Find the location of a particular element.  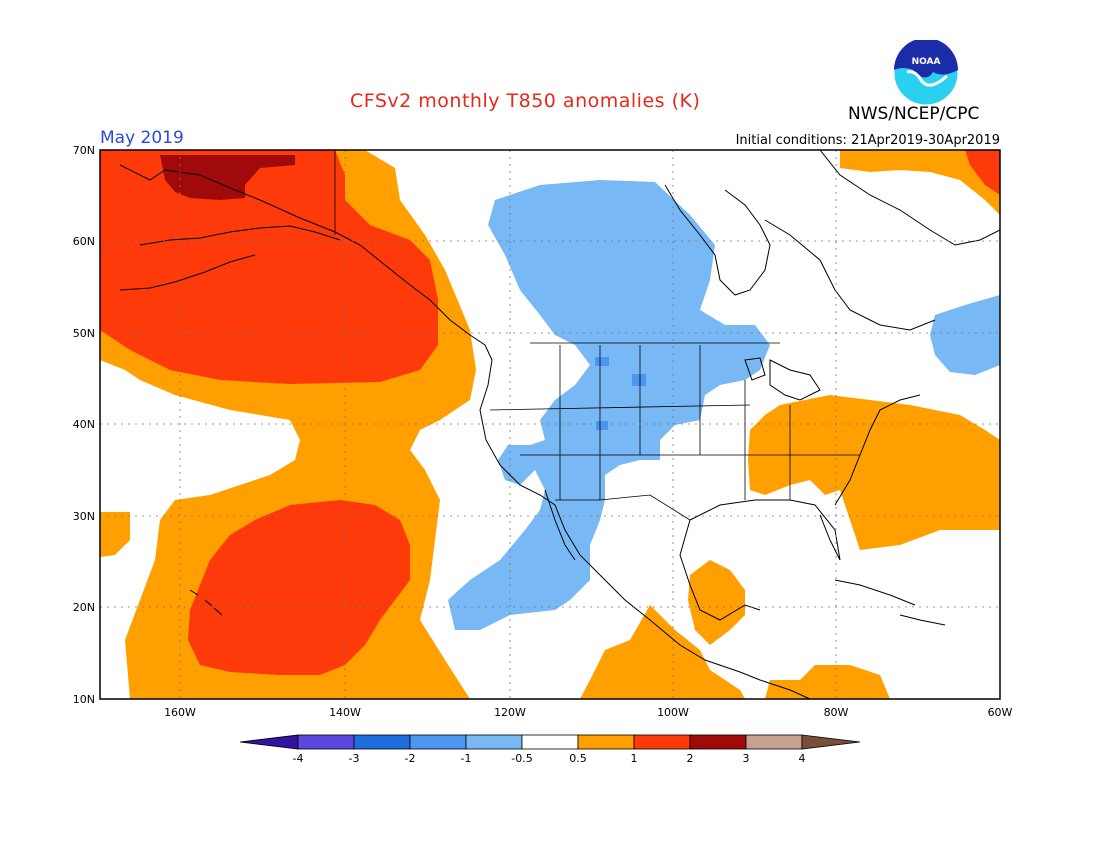

lat-label: 10N is located at coordinates (84, 699).